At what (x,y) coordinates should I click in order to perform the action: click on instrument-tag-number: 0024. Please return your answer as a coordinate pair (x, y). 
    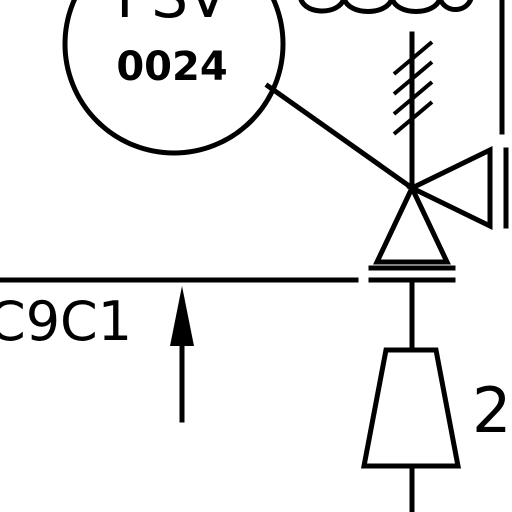
    Looking at the image, I should click on (171, 67).